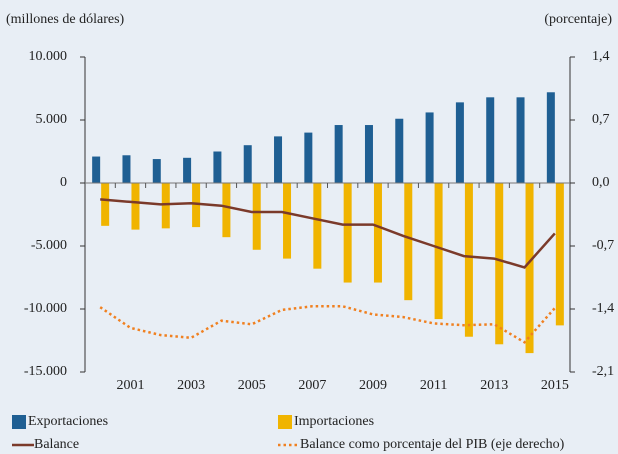 The image size is (618, 454). What do you see at coordinates (48, 56) in the screenshot?
I see `y-tick-label: 10.000` at bounding box center [48, 56].